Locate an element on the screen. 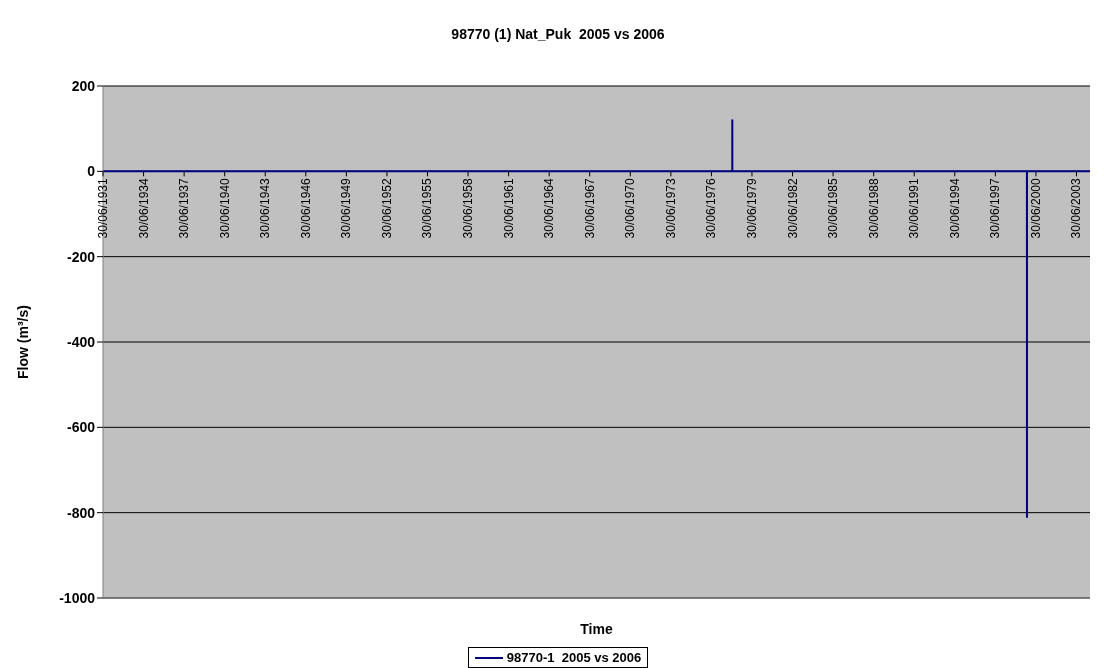 This screenshot has width=1115, height=668. y-axis-title: Flow (m³/s) is located at coordinates (22, 342).